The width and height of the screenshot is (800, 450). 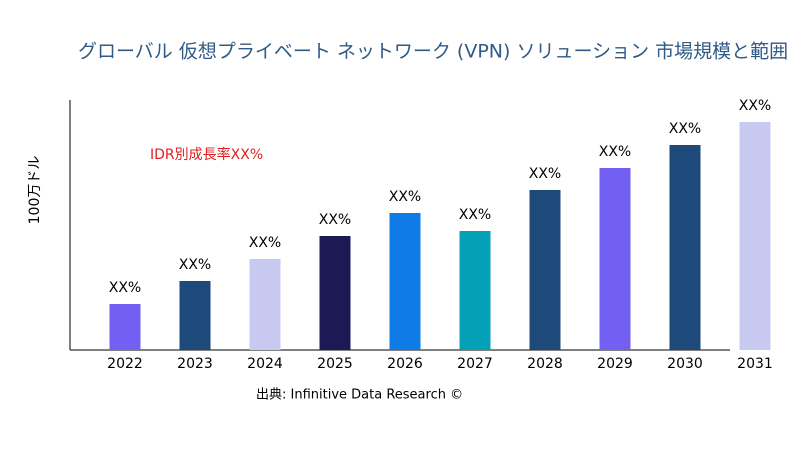 What do you see at coordinates (405, 364) in the screenshot?
I see `x-tick-label: 2026` at bounding box center [405, 364].